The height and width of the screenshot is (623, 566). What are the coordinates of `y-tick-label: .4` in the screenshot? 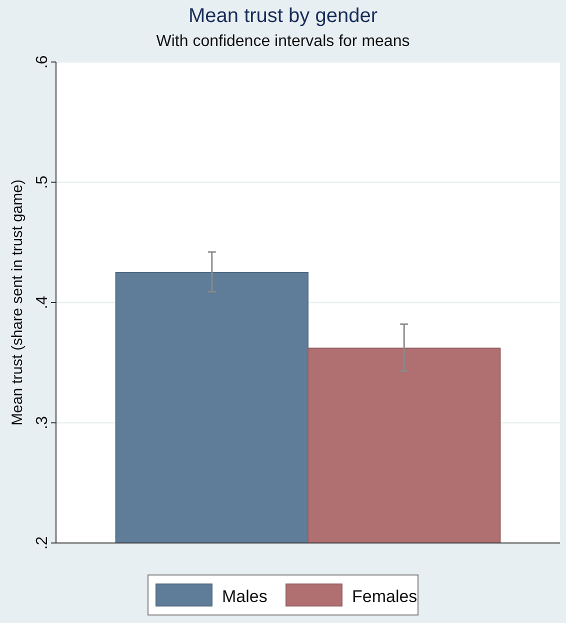 It's located at (42, 303).